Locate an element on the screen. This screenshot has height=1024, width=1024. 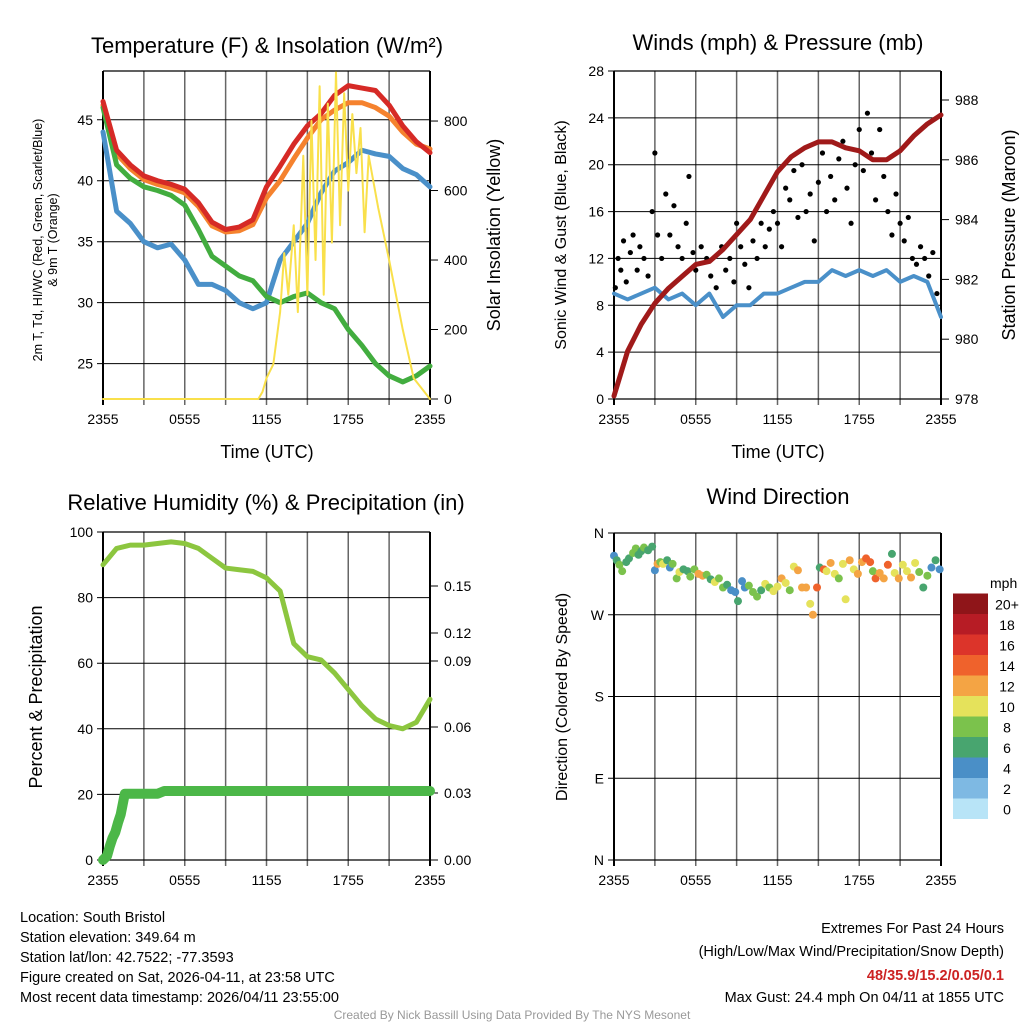
wind-y-tick-label: 24 is located at coordinates (596, 118).